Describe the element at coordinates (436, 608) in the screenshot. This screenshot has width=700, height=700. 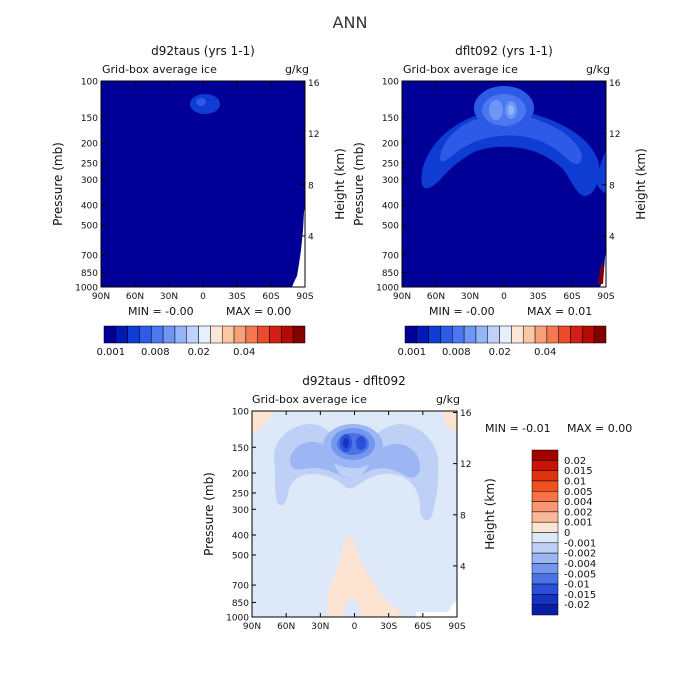
I see `contour-missing` at that location.